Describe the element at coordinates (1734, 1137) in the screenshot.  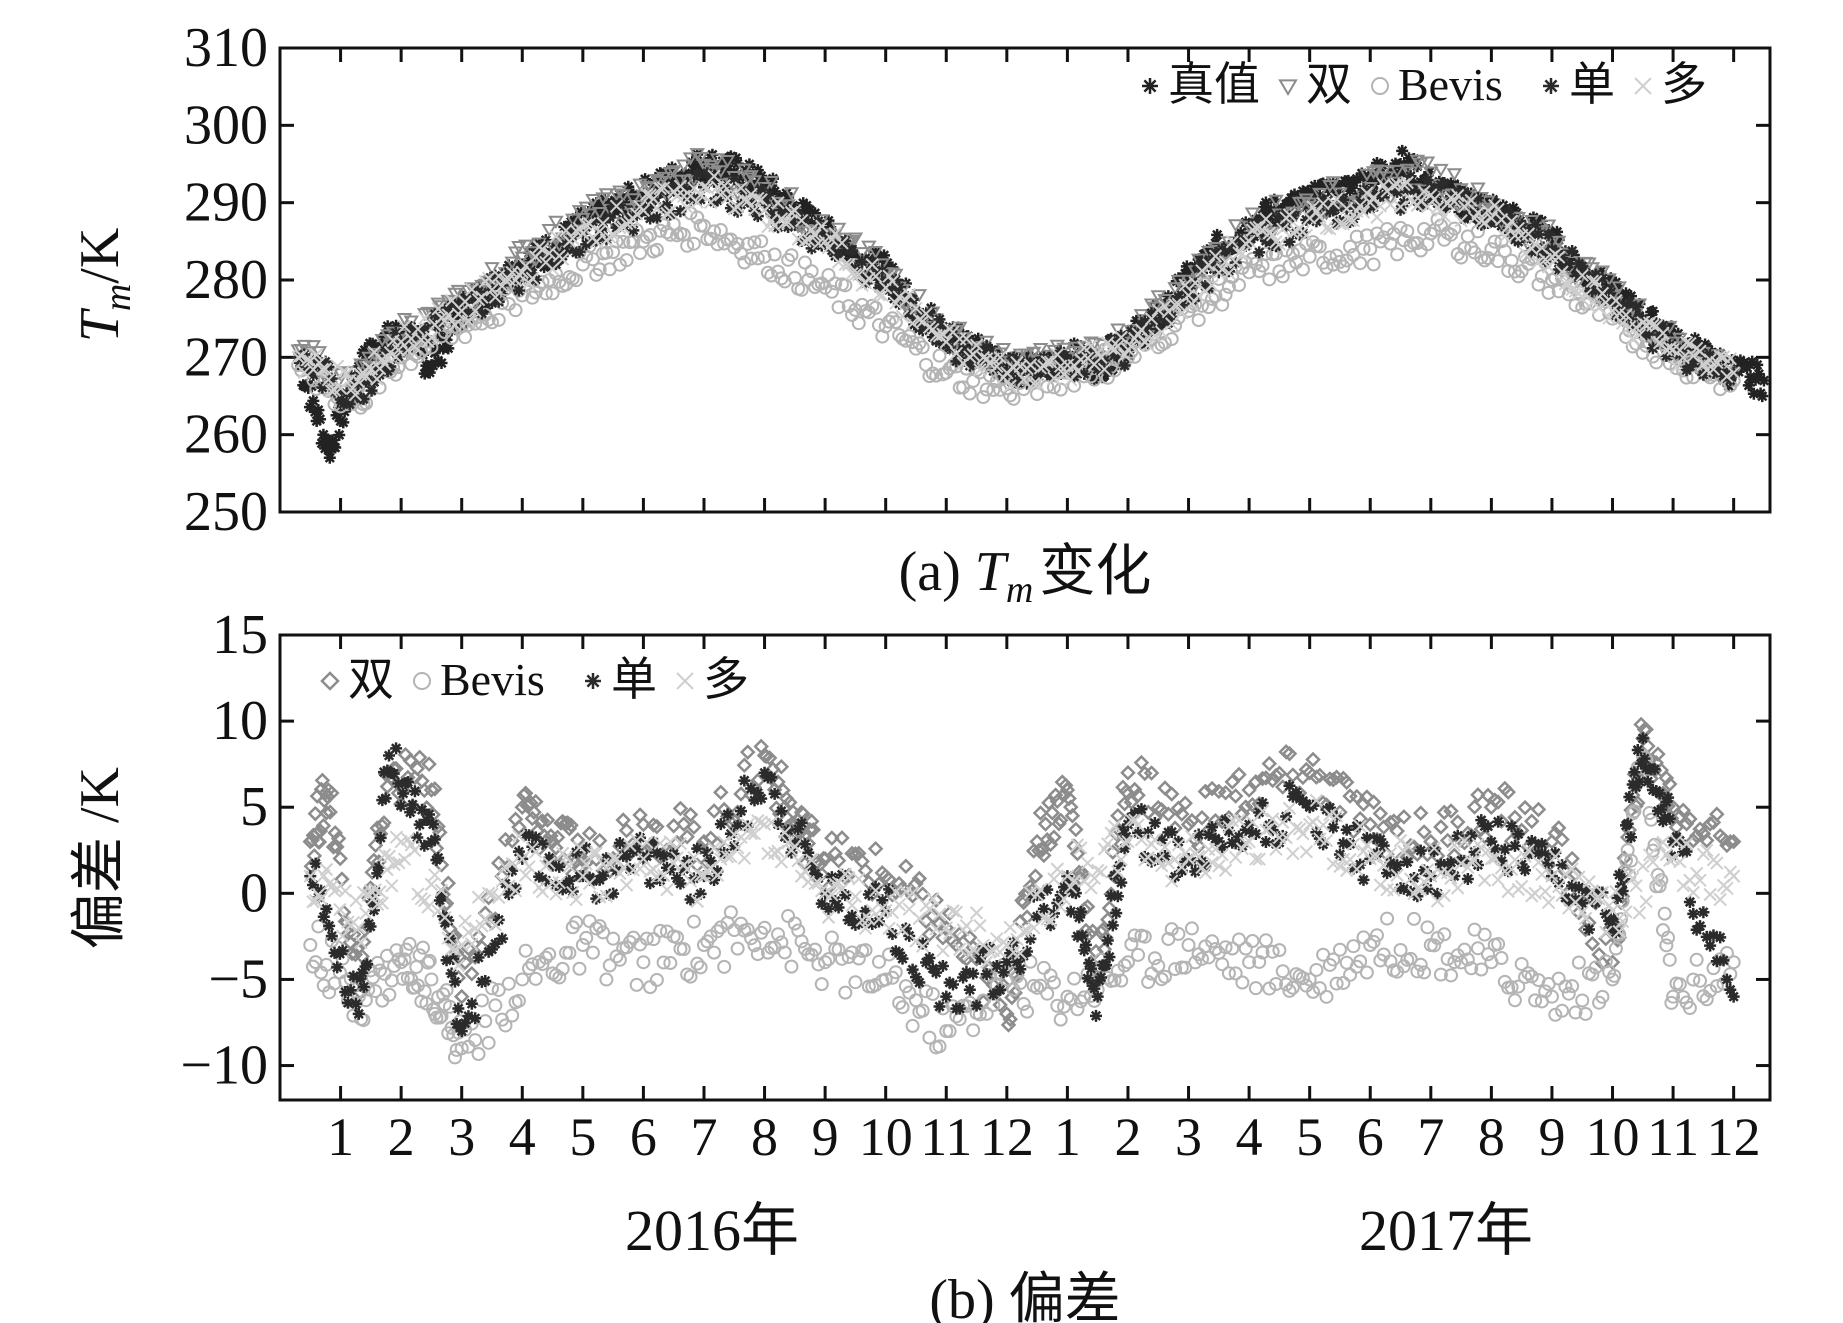
I see `x-axis-month-label: 12` at that location.